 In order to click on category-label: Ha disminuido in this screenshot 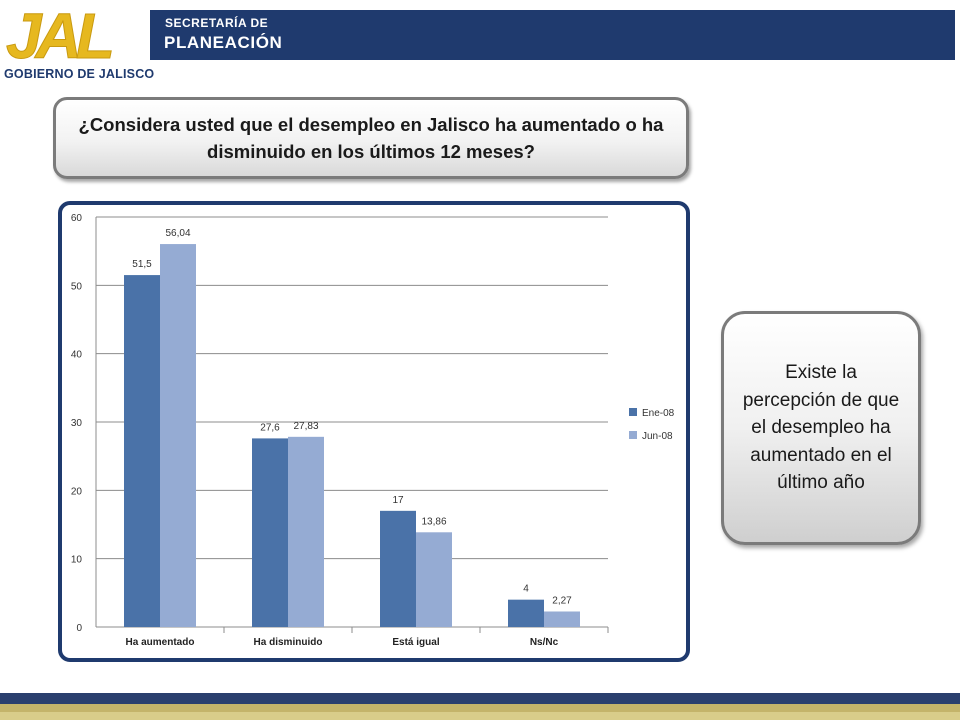, I will do `click(288, 642)`.